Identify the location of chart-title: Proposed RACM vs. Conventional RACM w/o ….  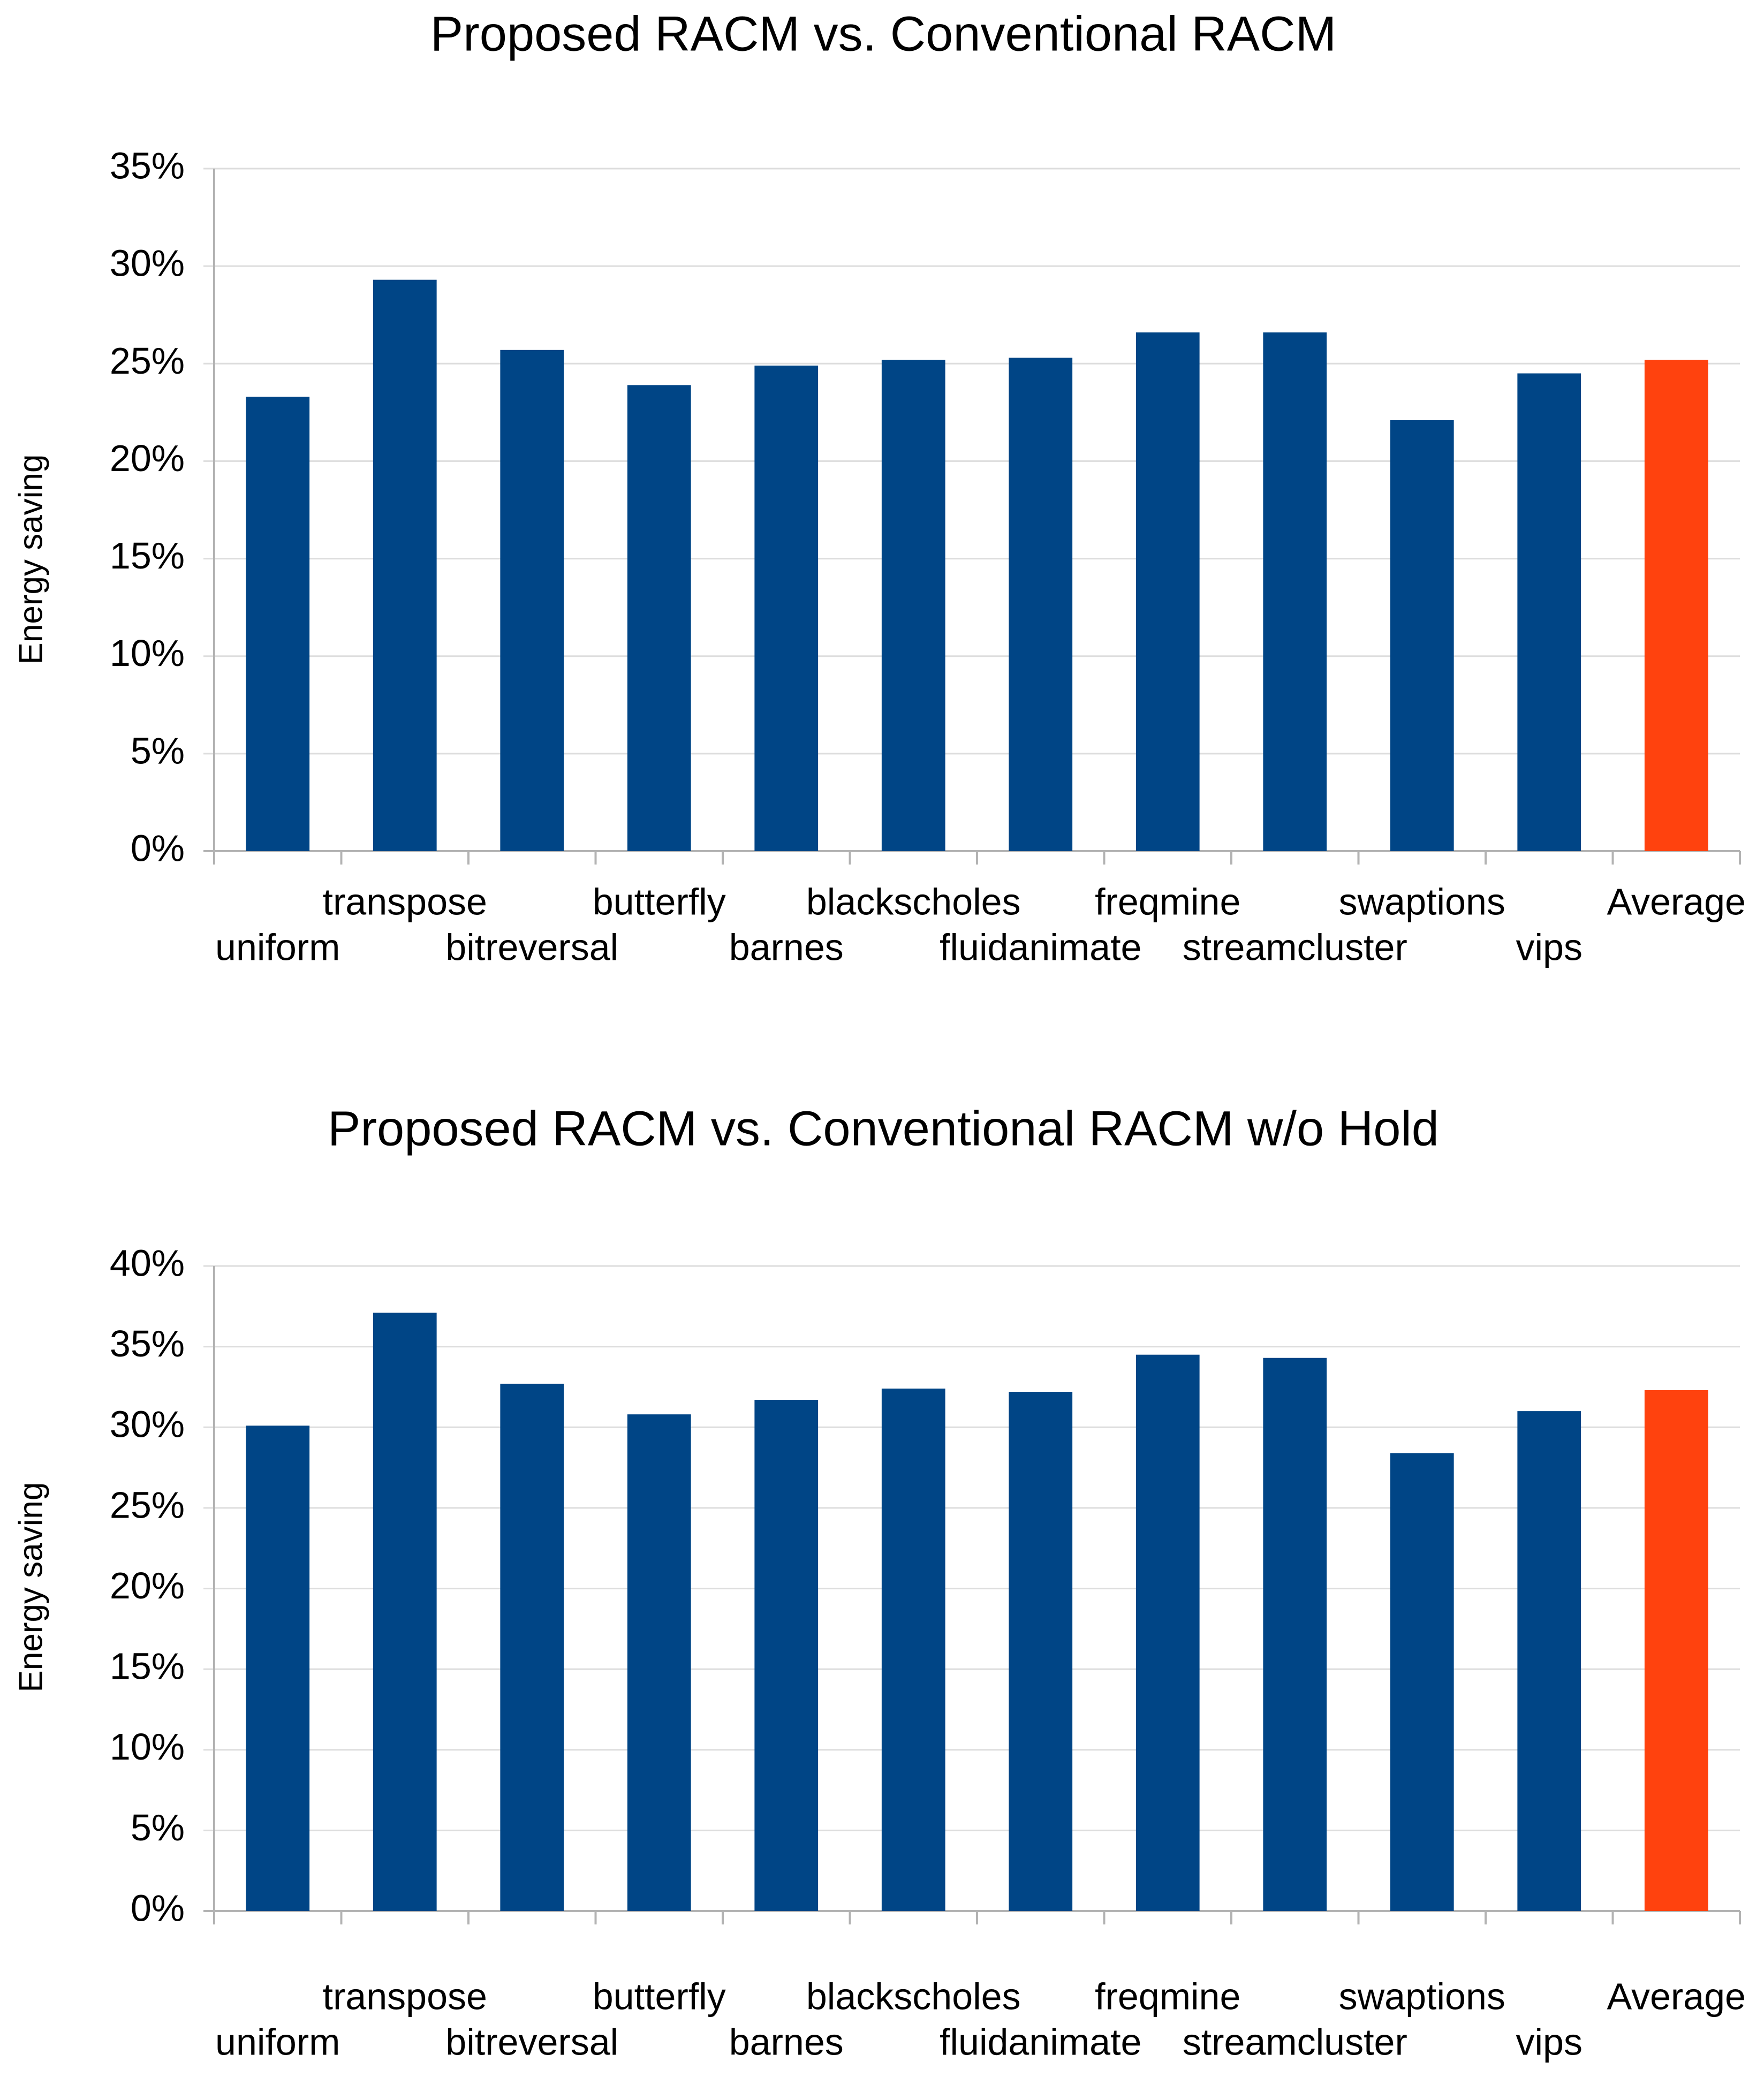
(883, 1128).